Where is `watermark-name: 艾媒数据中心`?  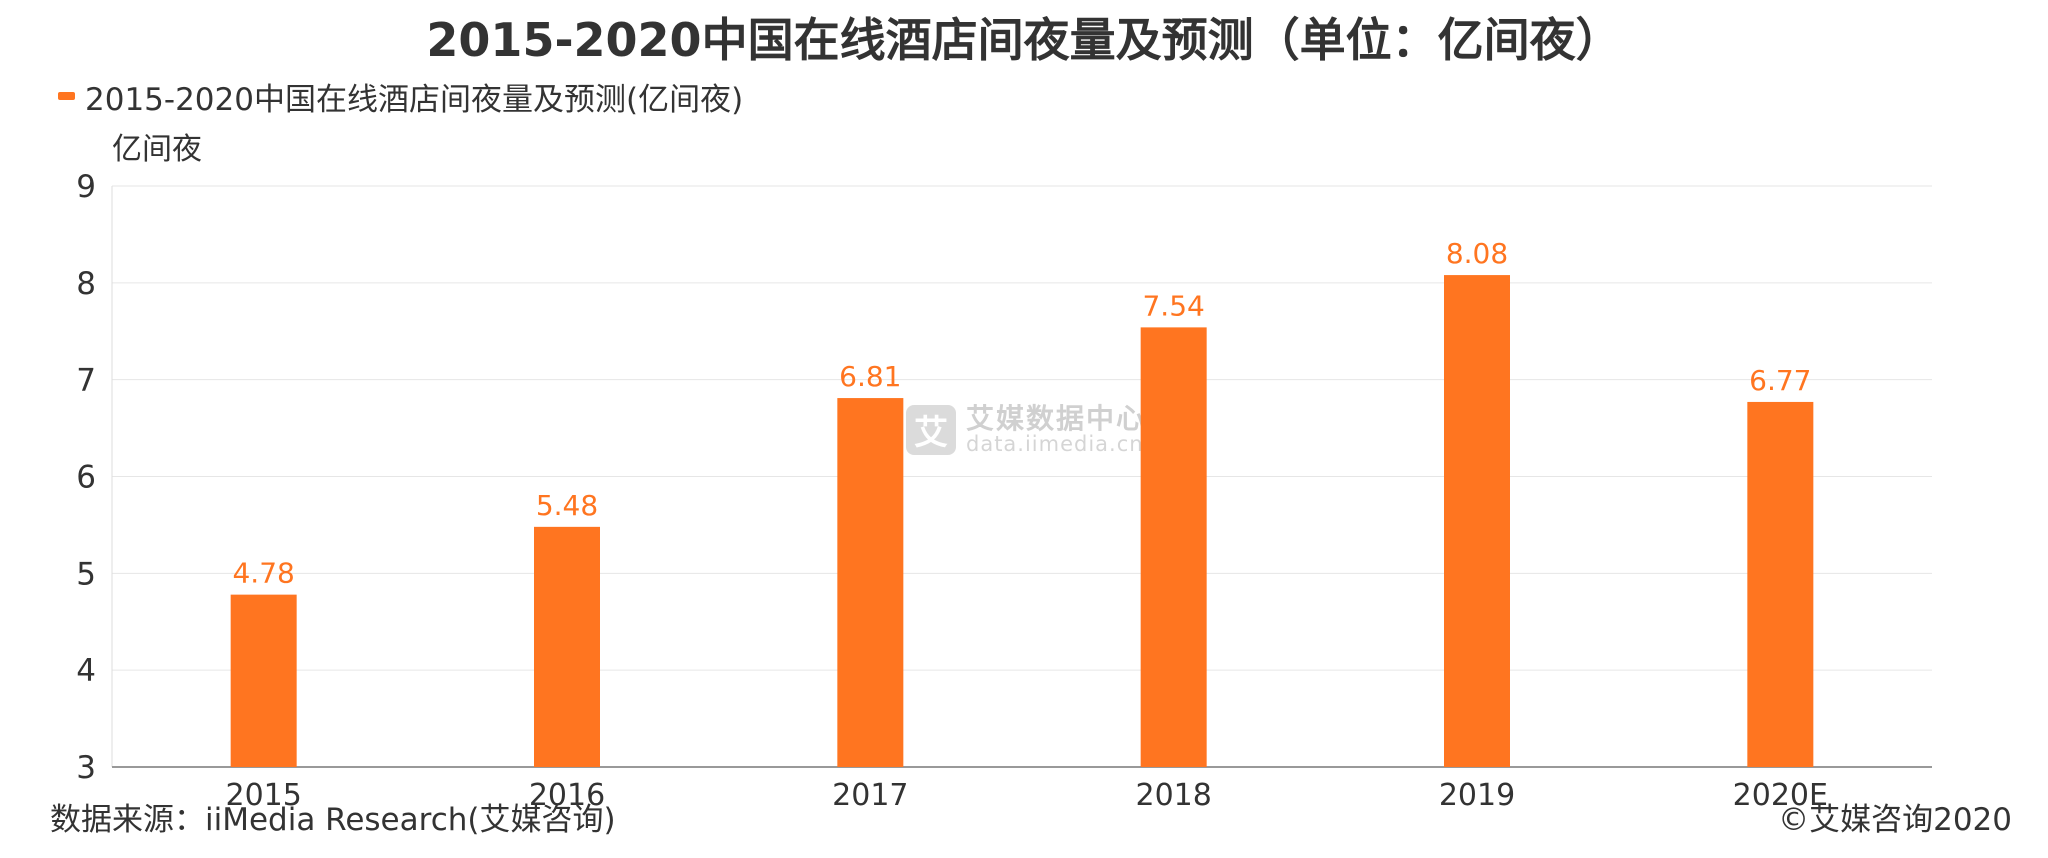
watermark-name: 艾媒数据中心 is located at coordinates (1056, 418).